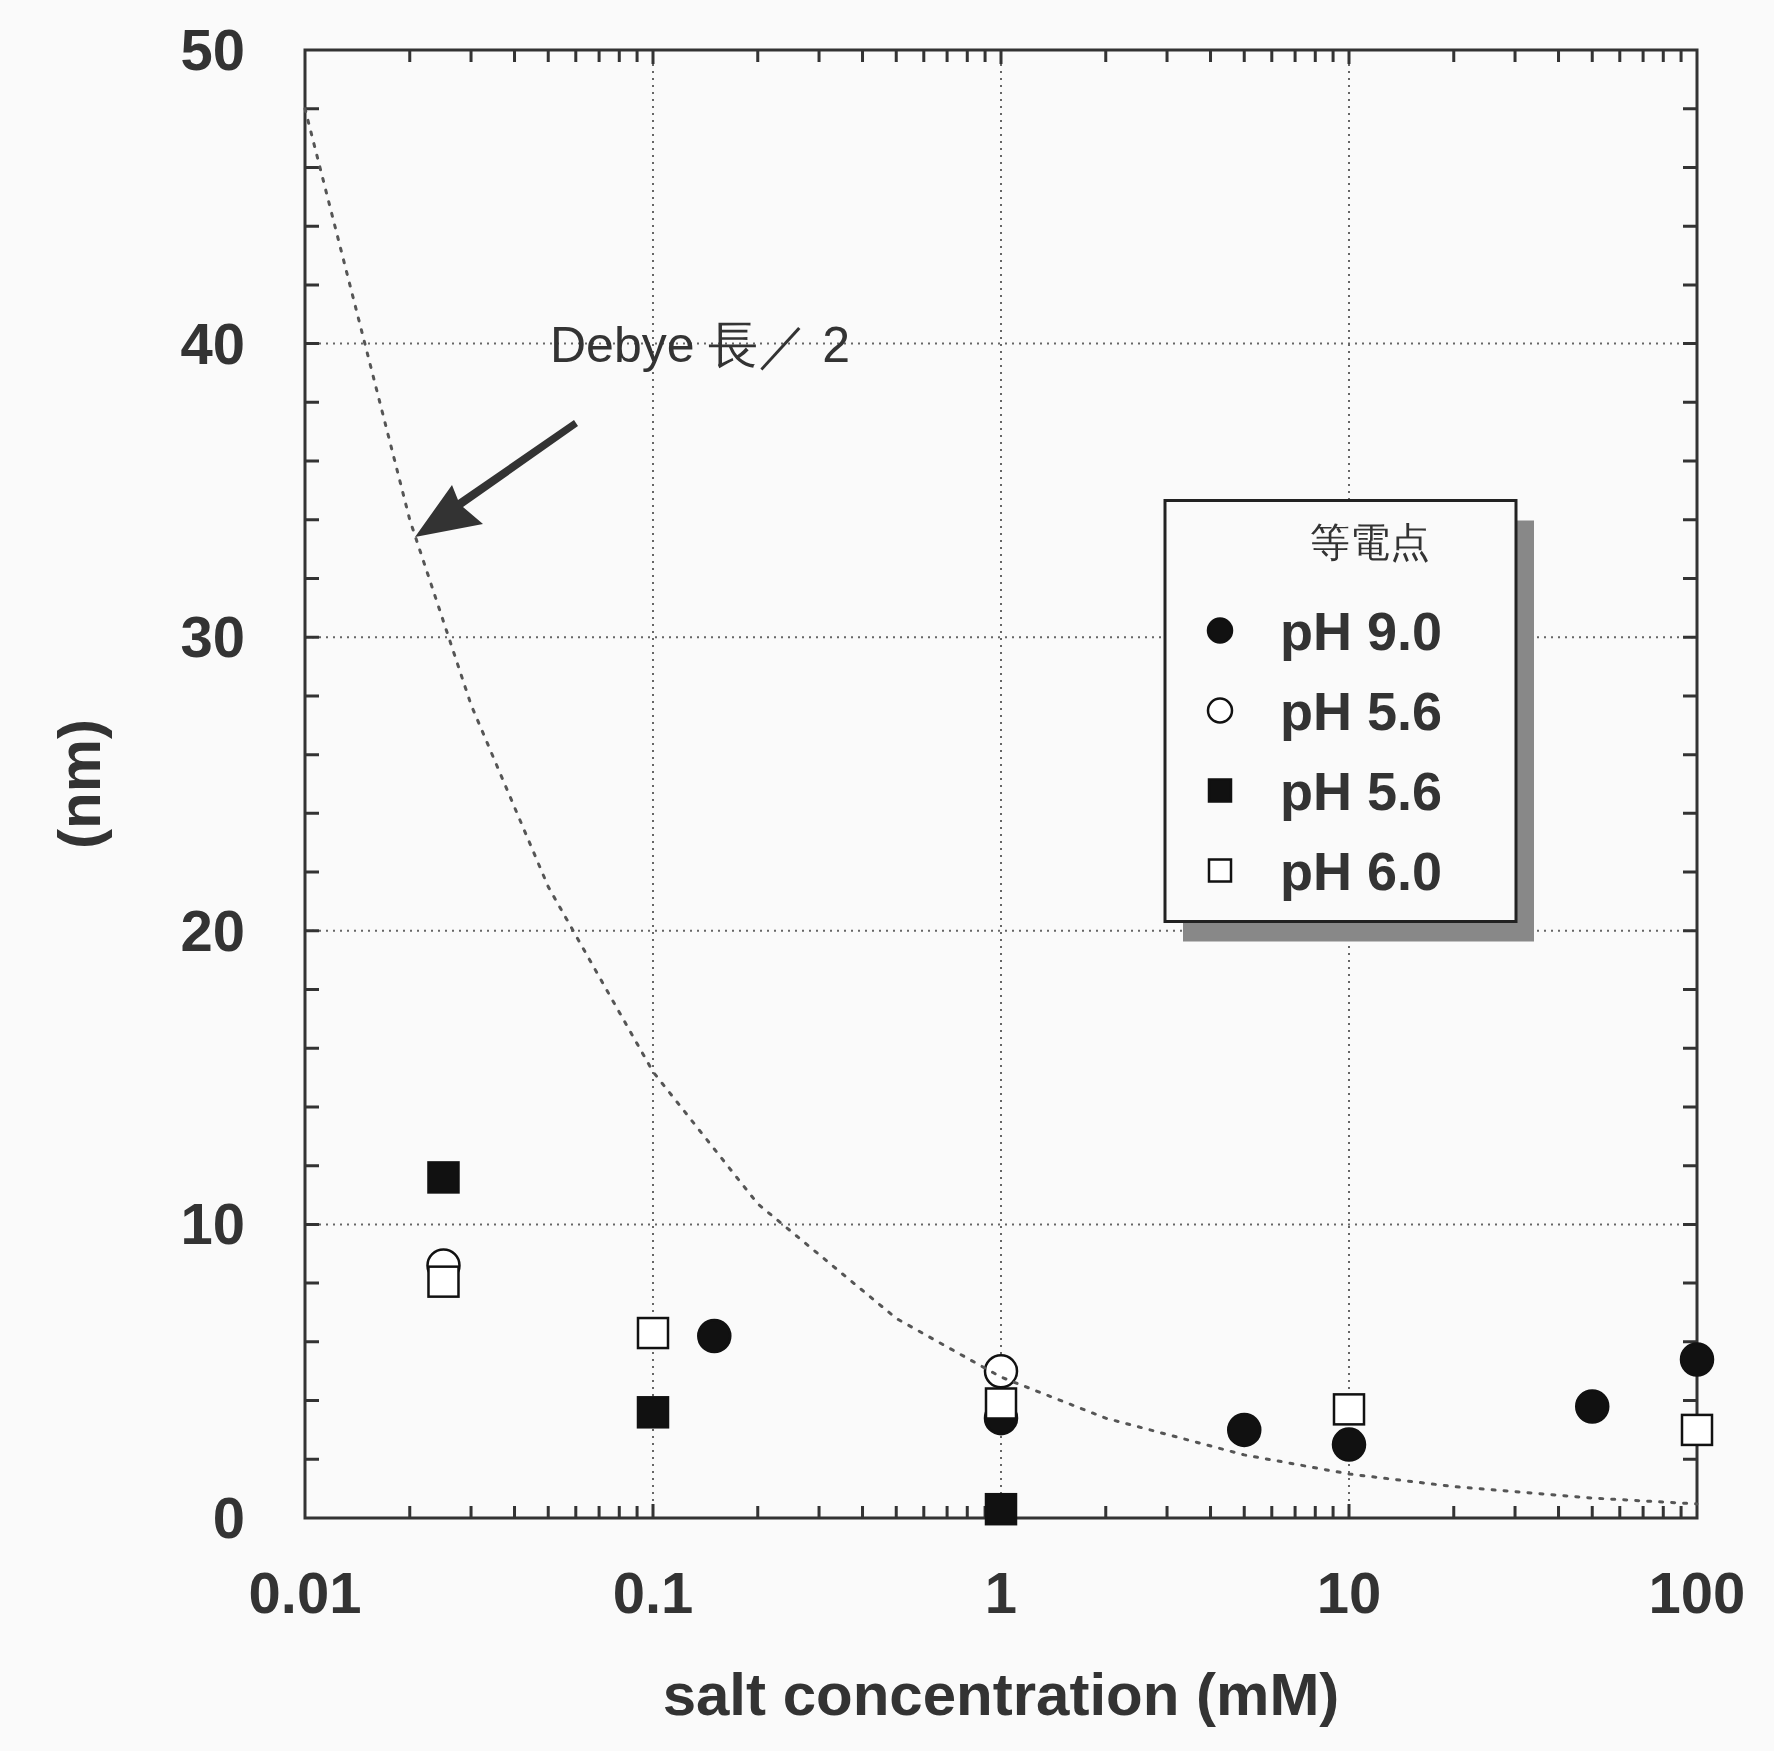 The height and width of the screenshot is (1751, 1774). I want to click on x-tick-label: 10, so click(1349, 1592).